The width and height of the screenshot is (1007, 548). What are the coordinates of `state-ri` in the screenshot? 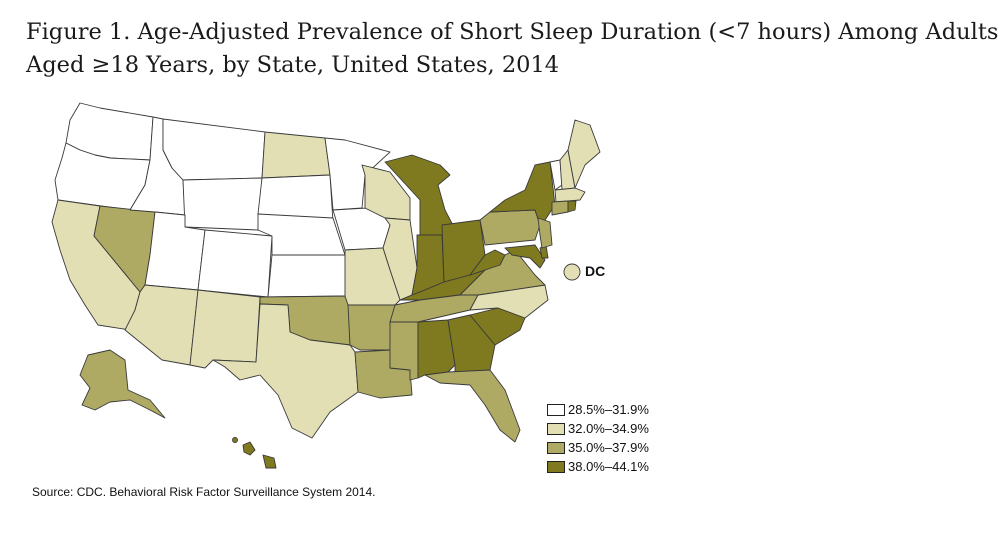 It's located at (572, 206).